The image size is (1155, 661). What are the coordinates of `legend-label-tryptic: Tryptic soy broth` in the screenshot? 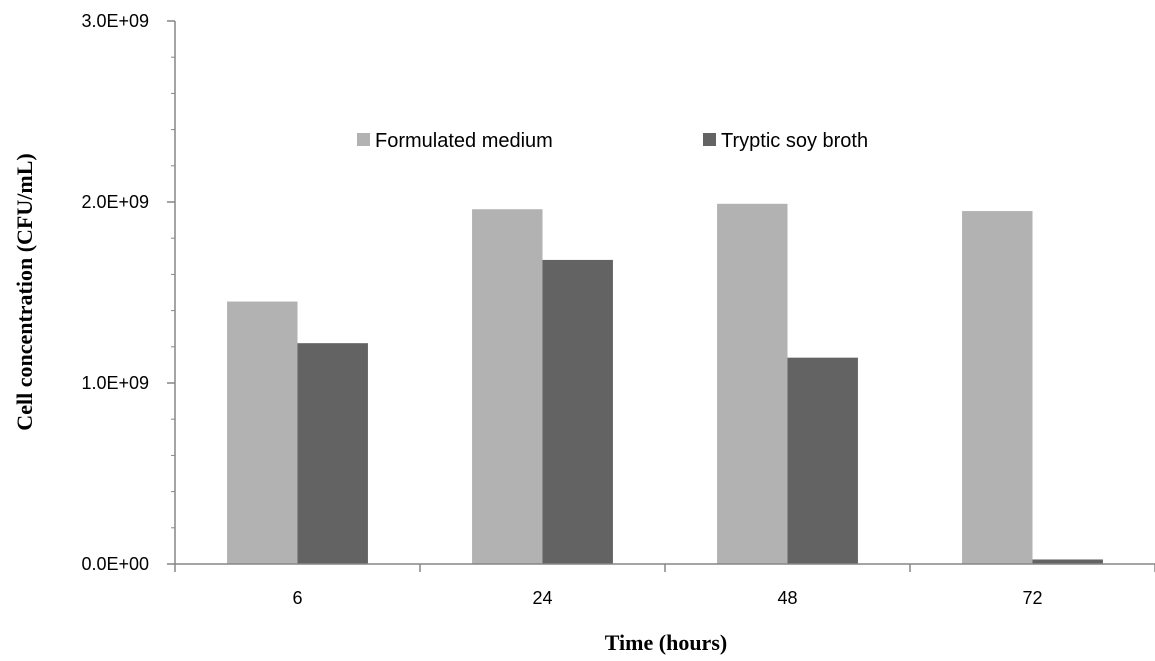 It's located at (794, 141).